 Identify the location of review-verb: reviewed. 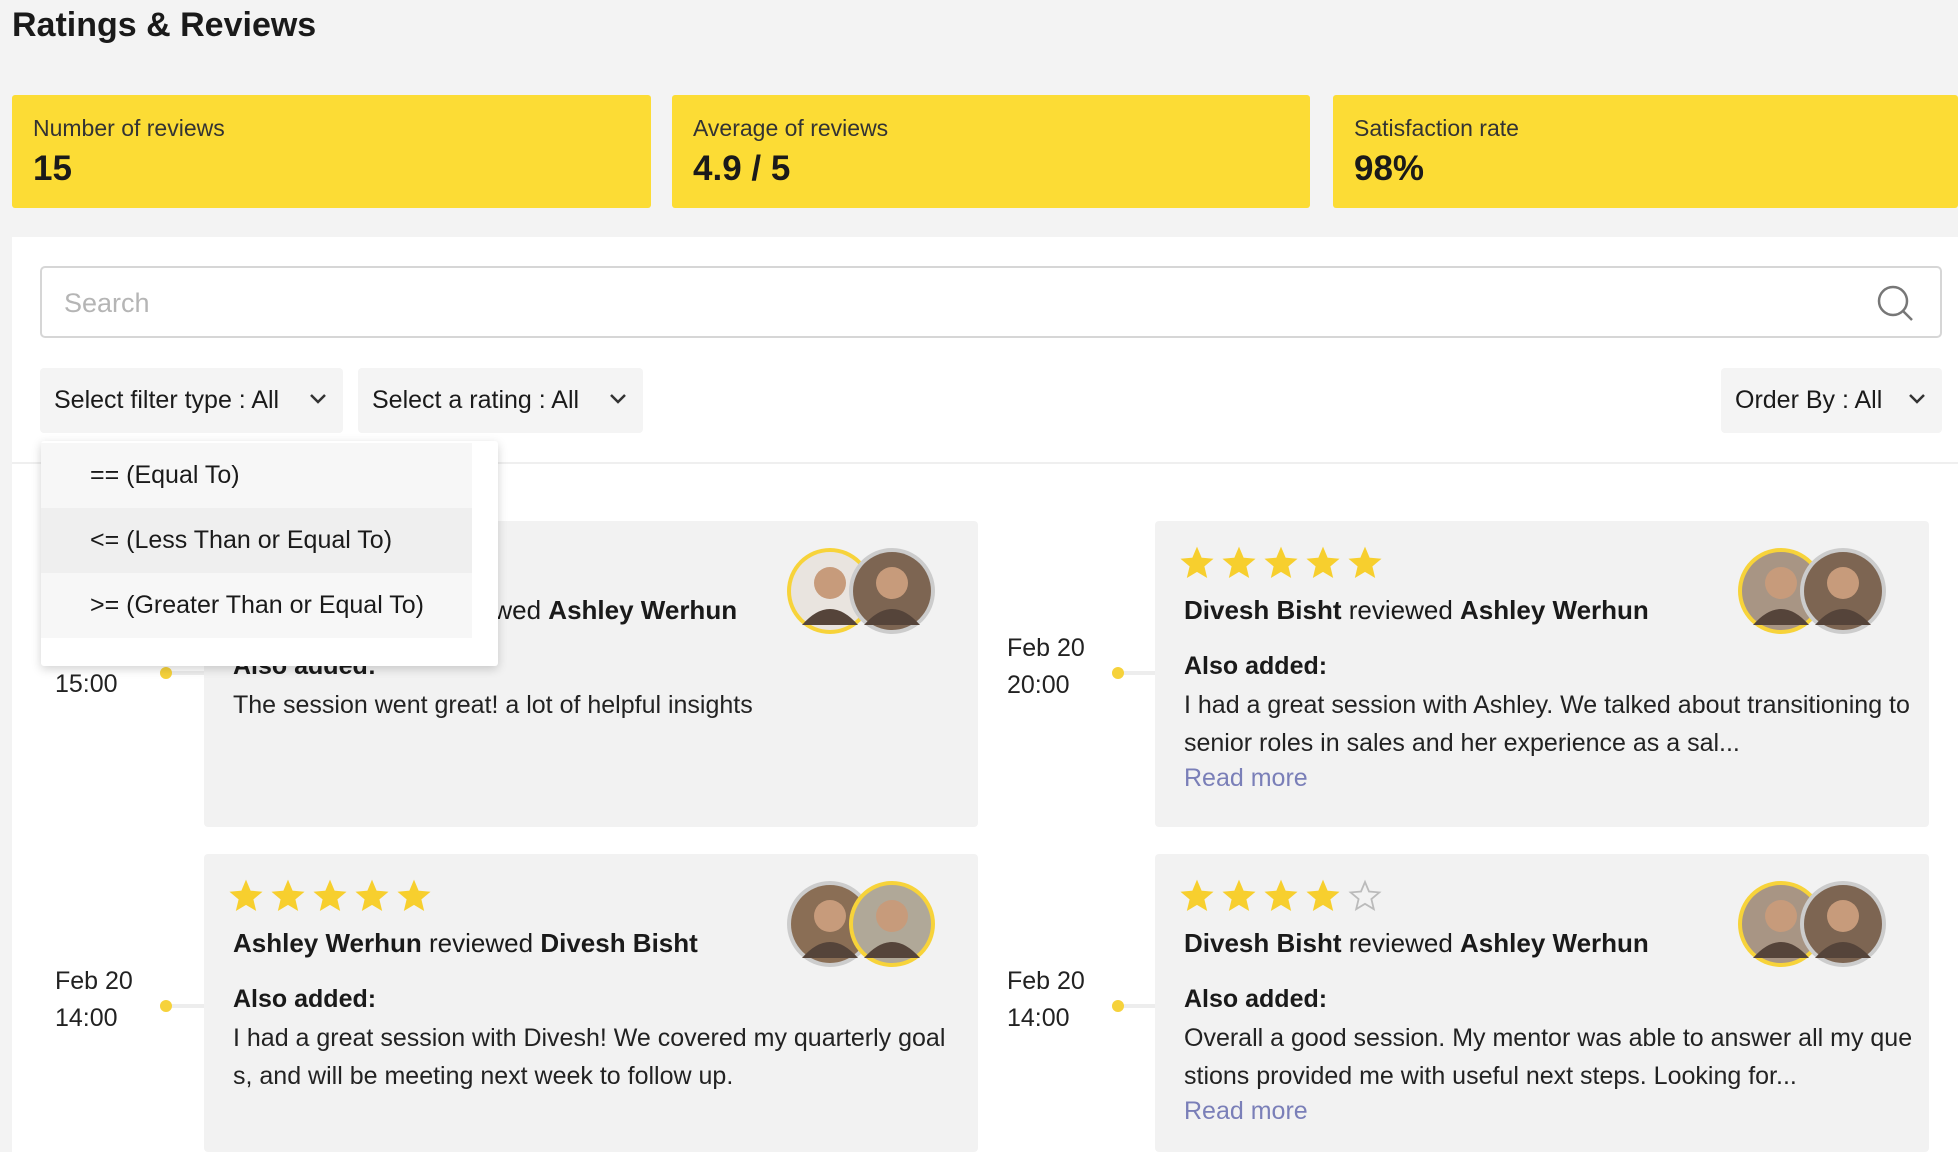
(1400, 610).